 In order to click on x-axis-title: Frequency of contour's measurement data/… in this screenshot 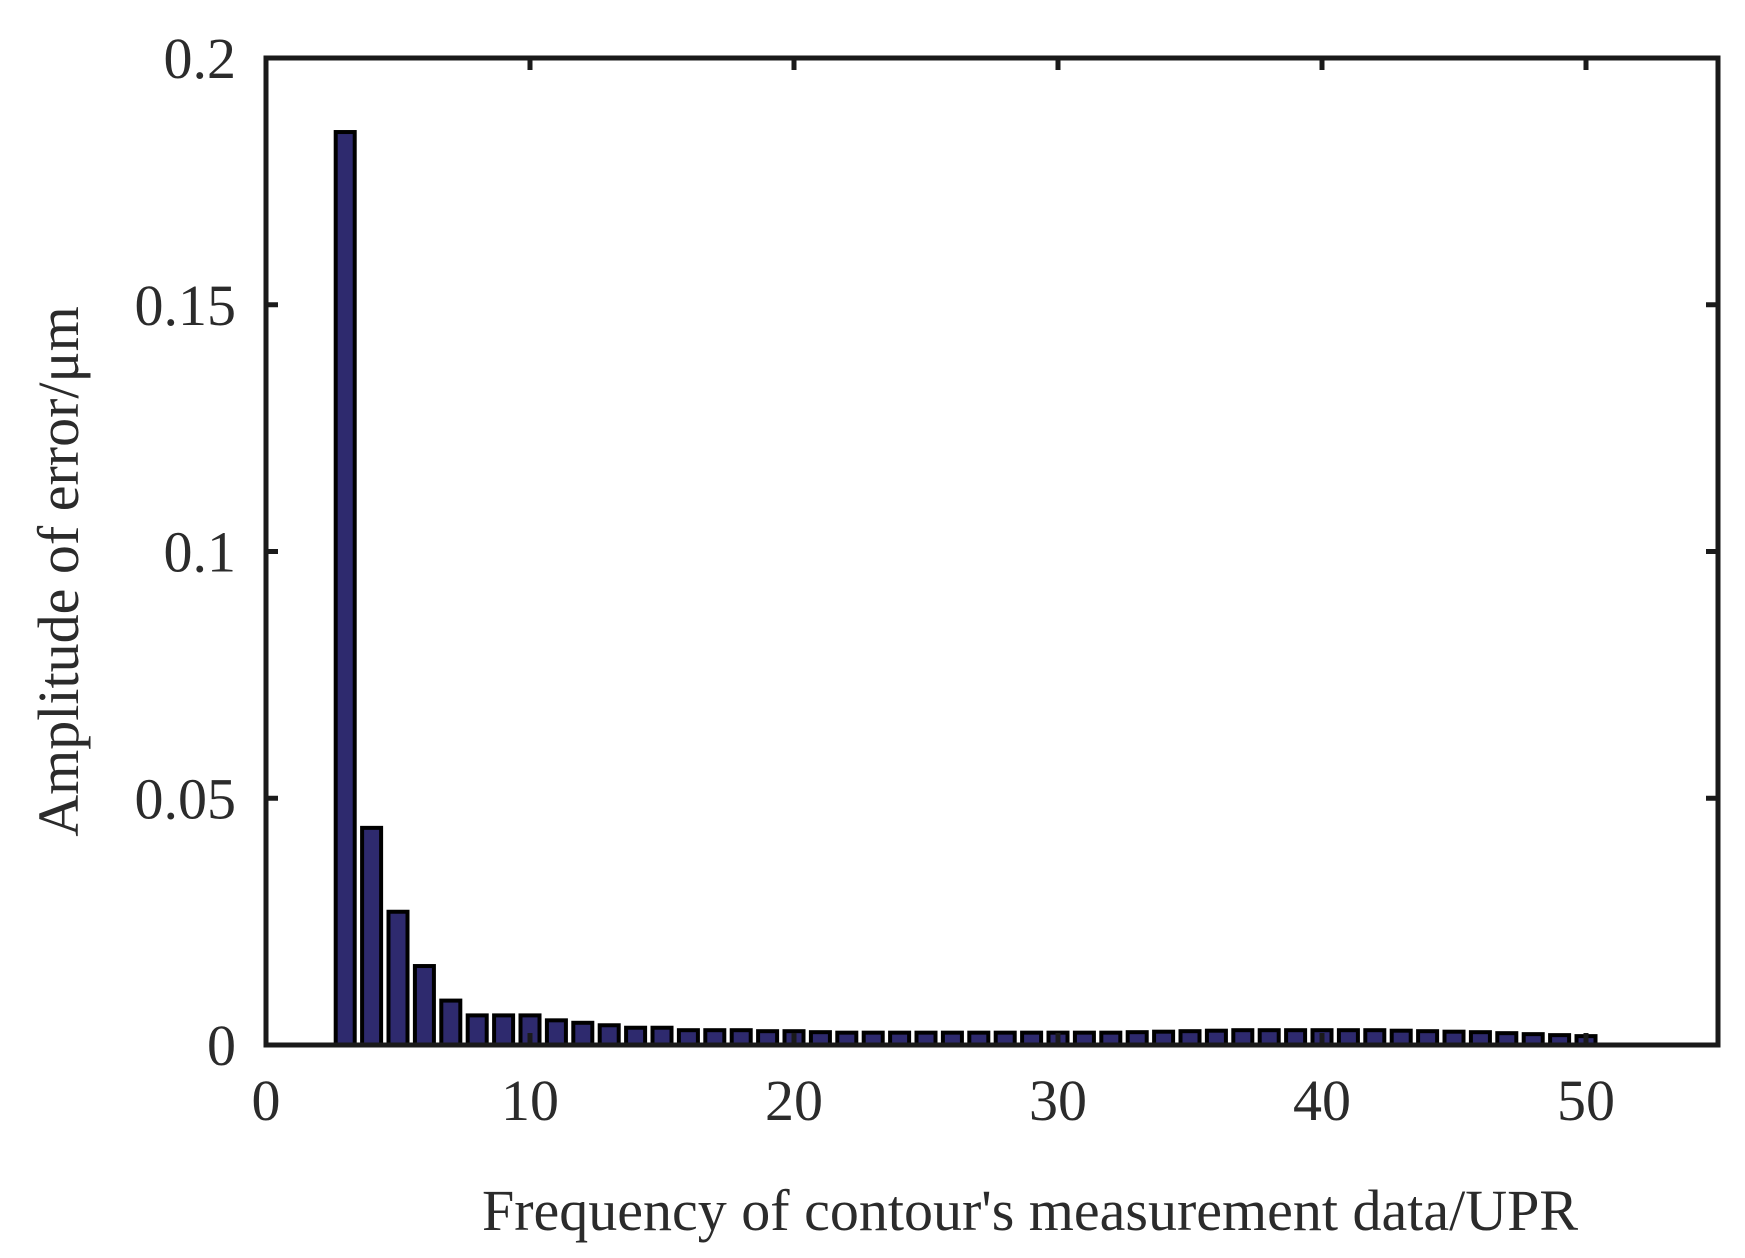, I will do `click(1030, 1210)`.